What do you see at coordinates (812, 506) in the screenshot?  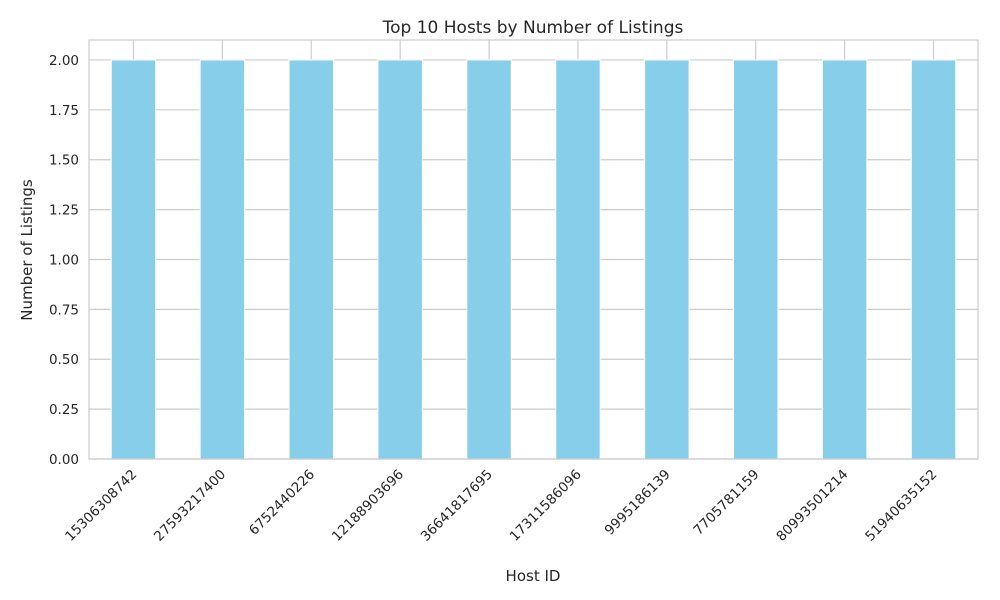 I see `x-tick-label: 80993501214` at bounding box center [812, 506].